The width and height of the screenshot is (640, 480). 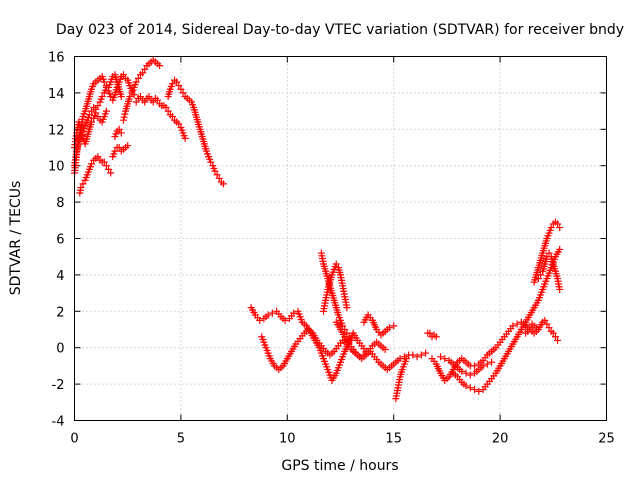 I want to click on x-axis-label: GPS time / hours, so click(x=339, y=466).